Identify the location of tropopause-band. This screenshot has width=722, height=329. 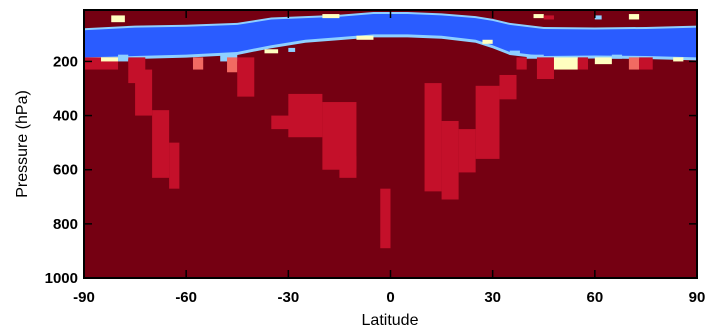
(390, 36).